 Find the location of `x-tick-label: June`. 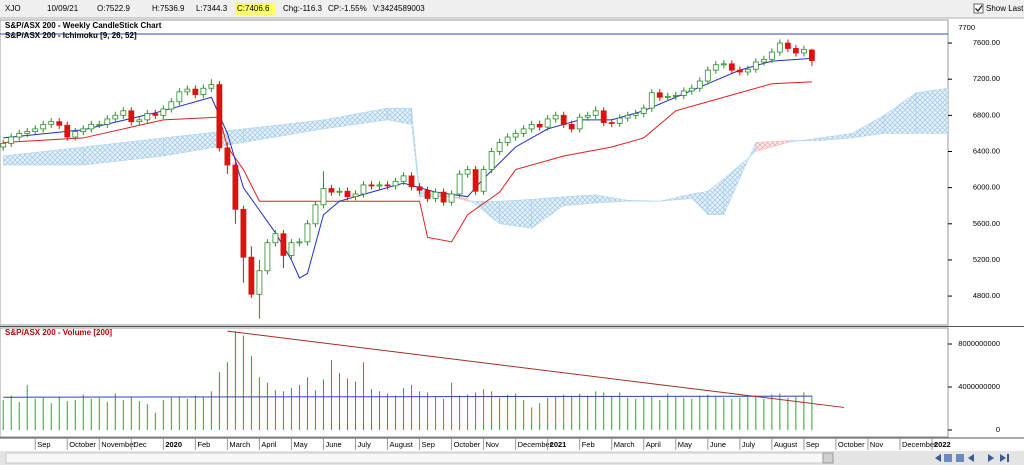

x-tick-label: June is located at coordinates (333, 444).